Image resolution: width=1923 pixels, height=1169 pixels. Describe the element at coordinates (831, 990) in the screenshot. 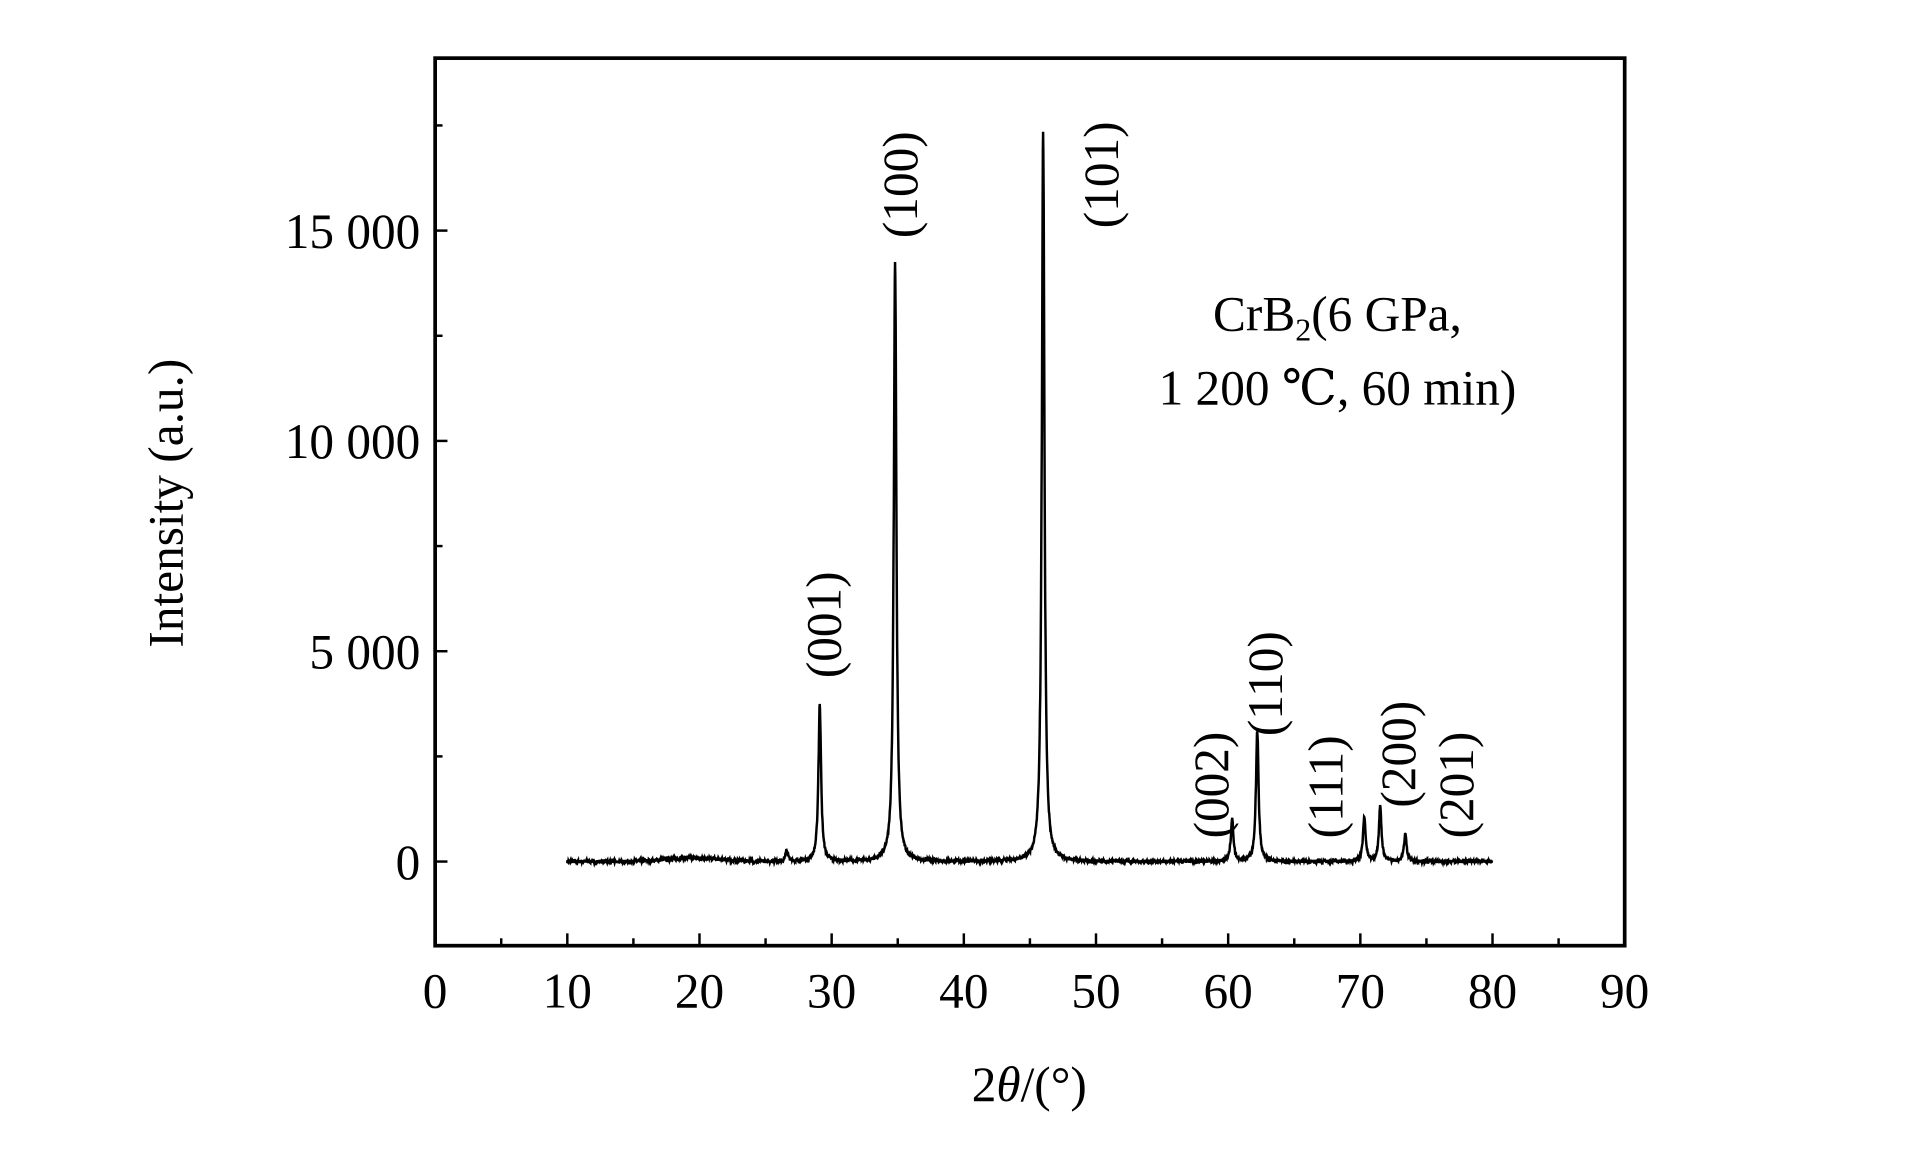

I see `x-tick-label: 30` at that location.